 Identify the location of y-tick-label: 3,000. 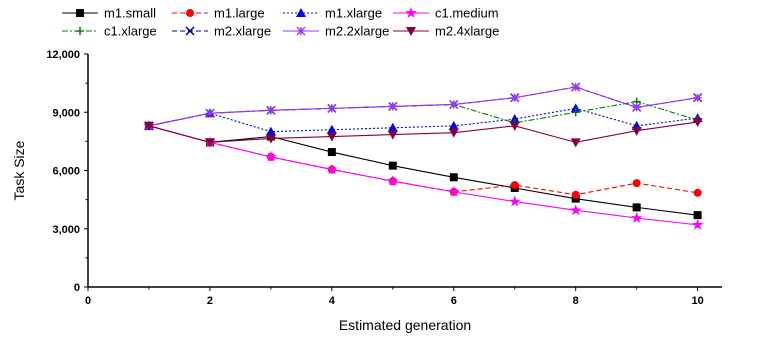
(66, 230).